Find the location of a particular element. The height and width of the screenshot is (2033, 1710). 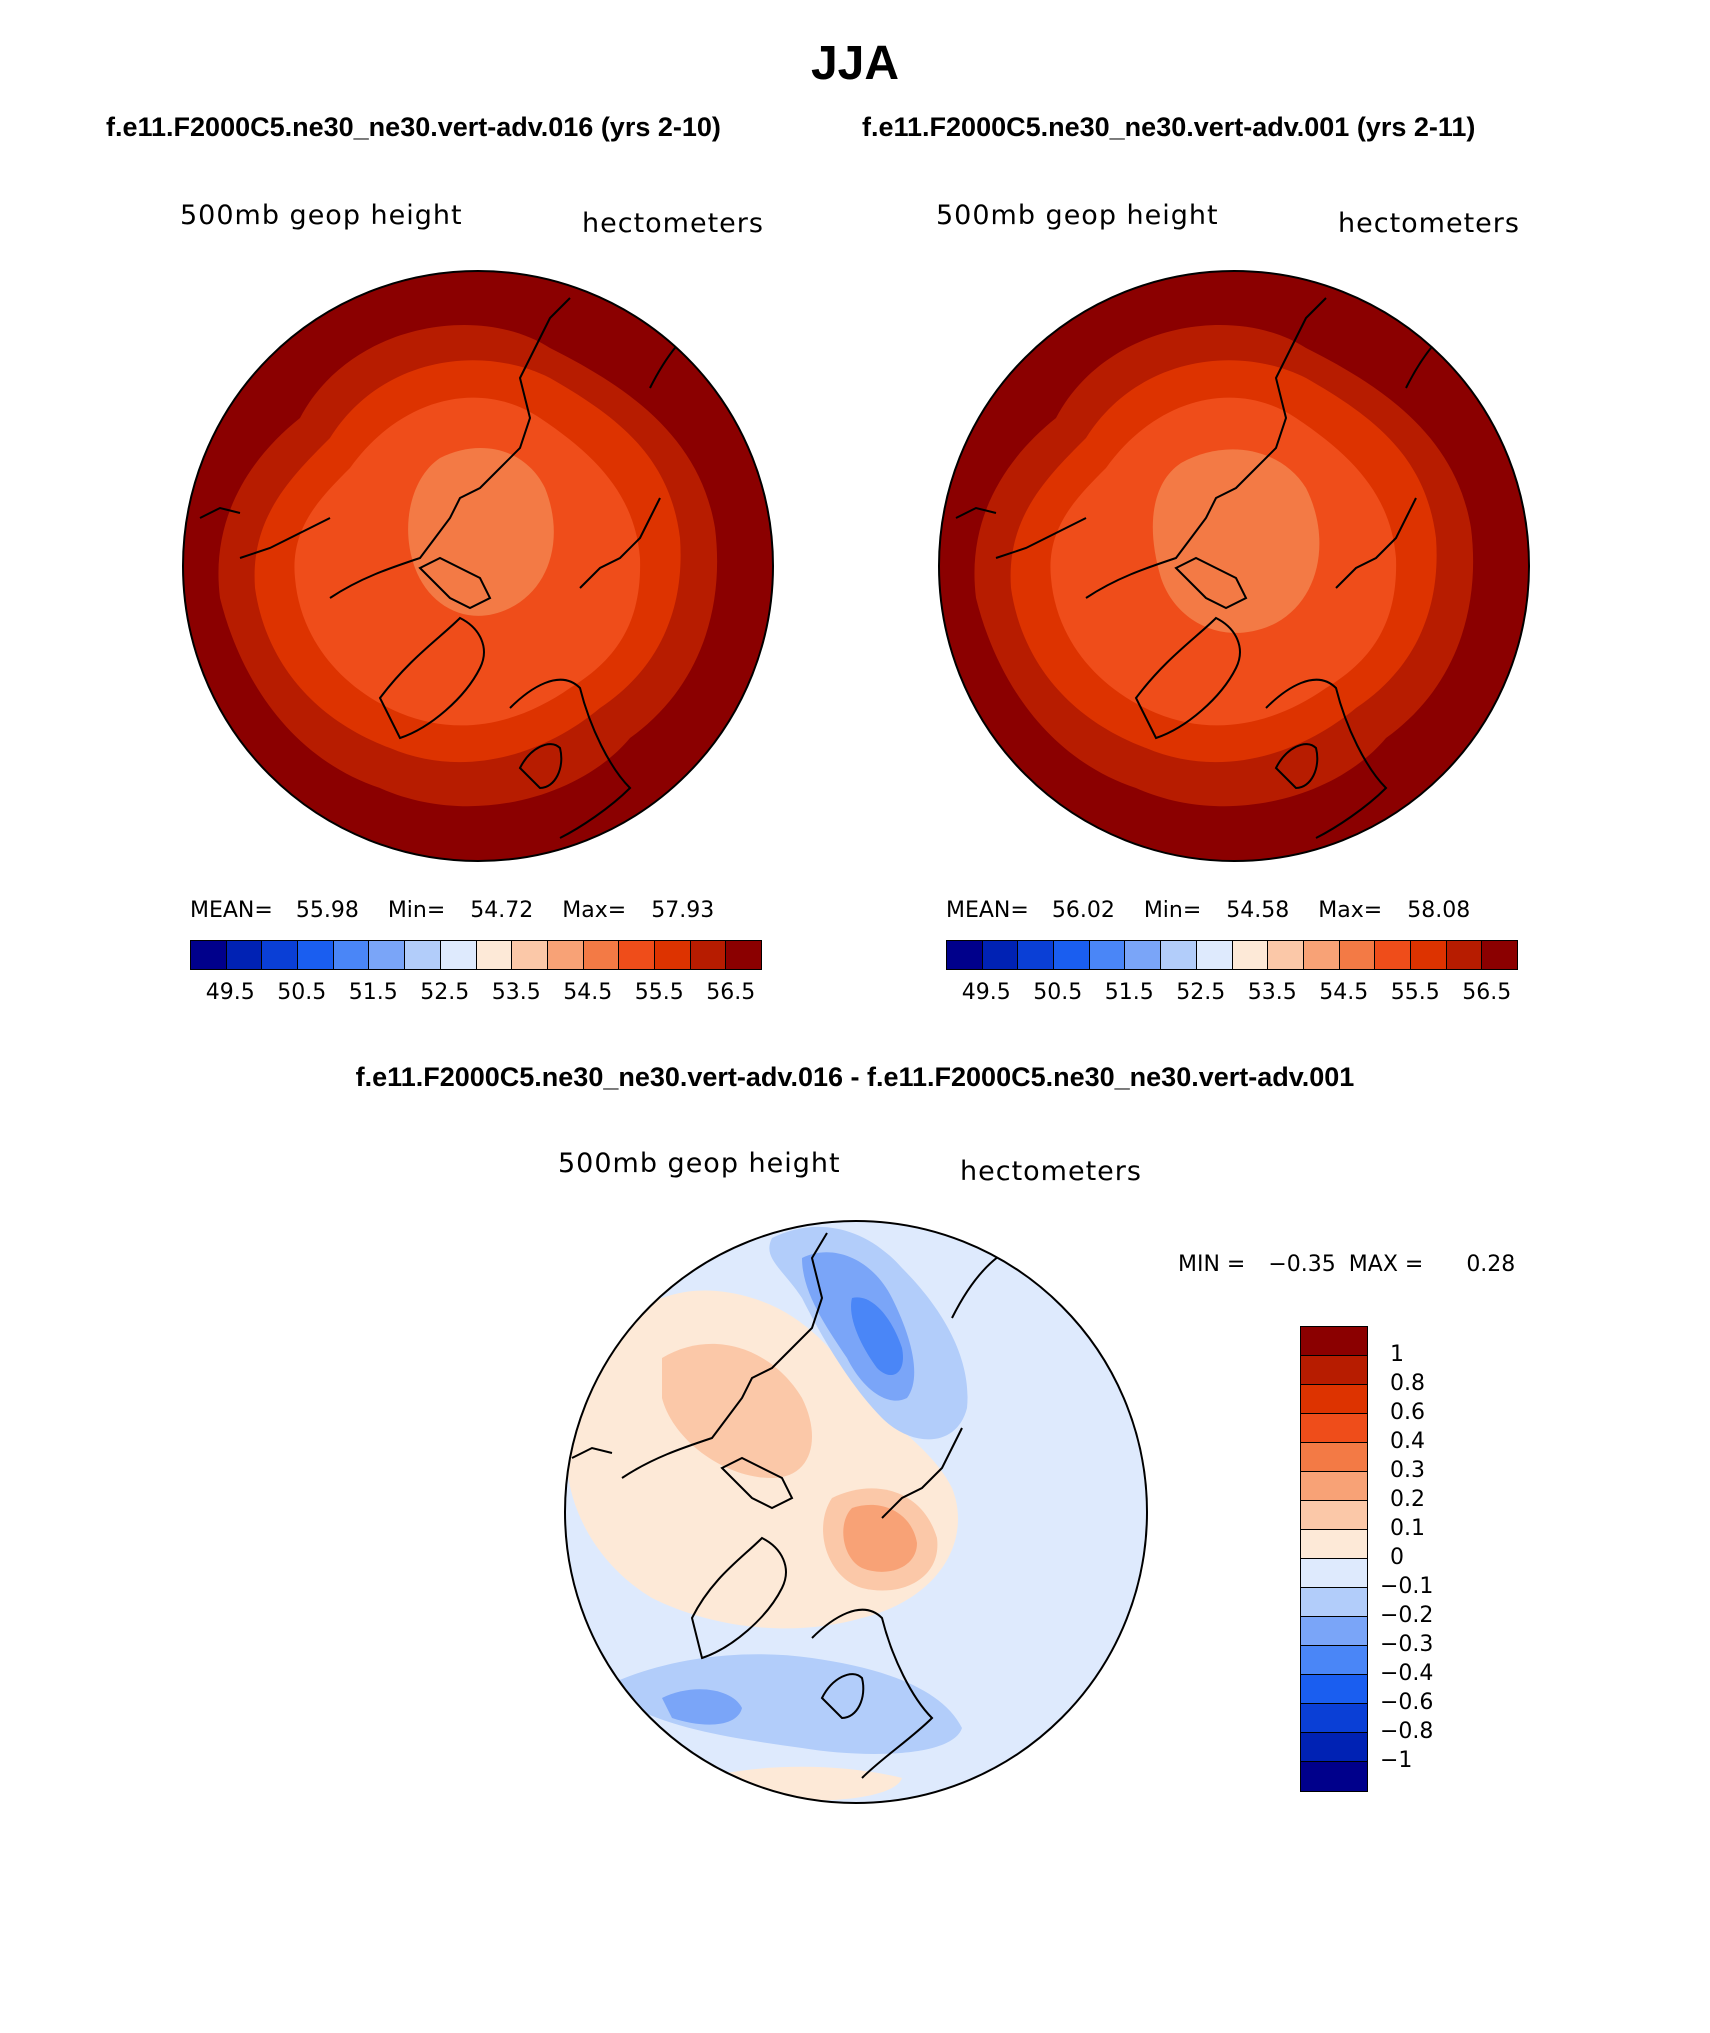

figure-title: JJA is located at coordinates (855, 63).